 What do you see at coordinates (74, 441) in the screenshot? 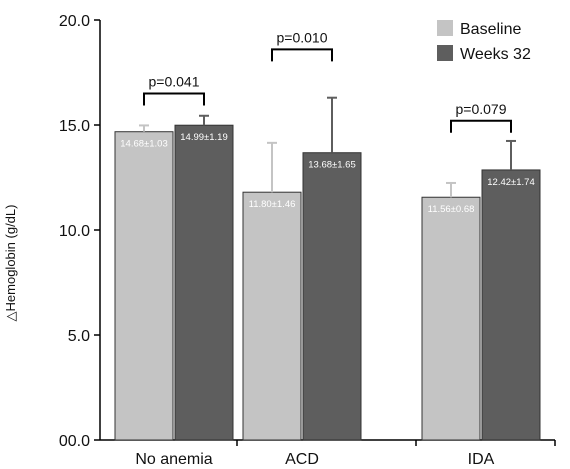
I see `y-tick-label: 00.0` at bounding box center [74, 441].